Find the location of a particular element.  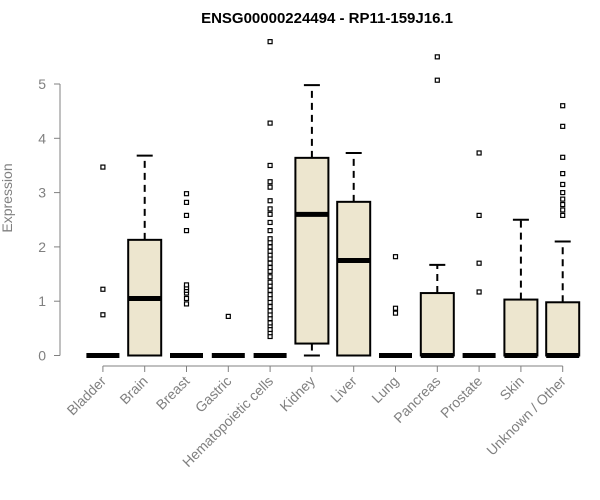

x-tick-label: Bladder is located at coordinates (87, 396).